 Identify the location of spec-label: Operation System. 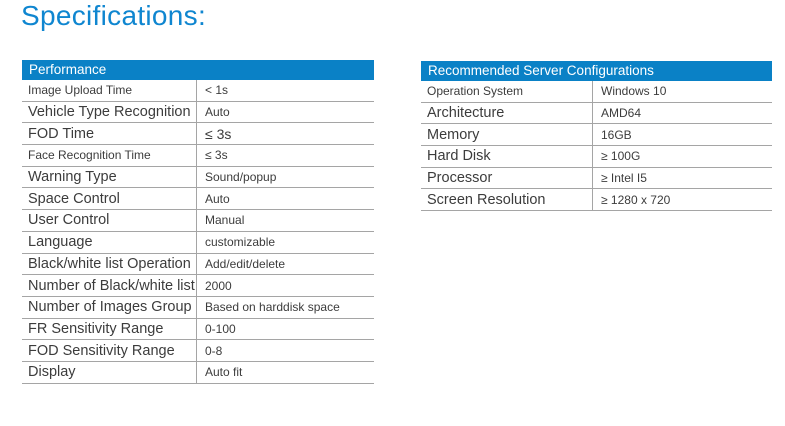
(507, 91).